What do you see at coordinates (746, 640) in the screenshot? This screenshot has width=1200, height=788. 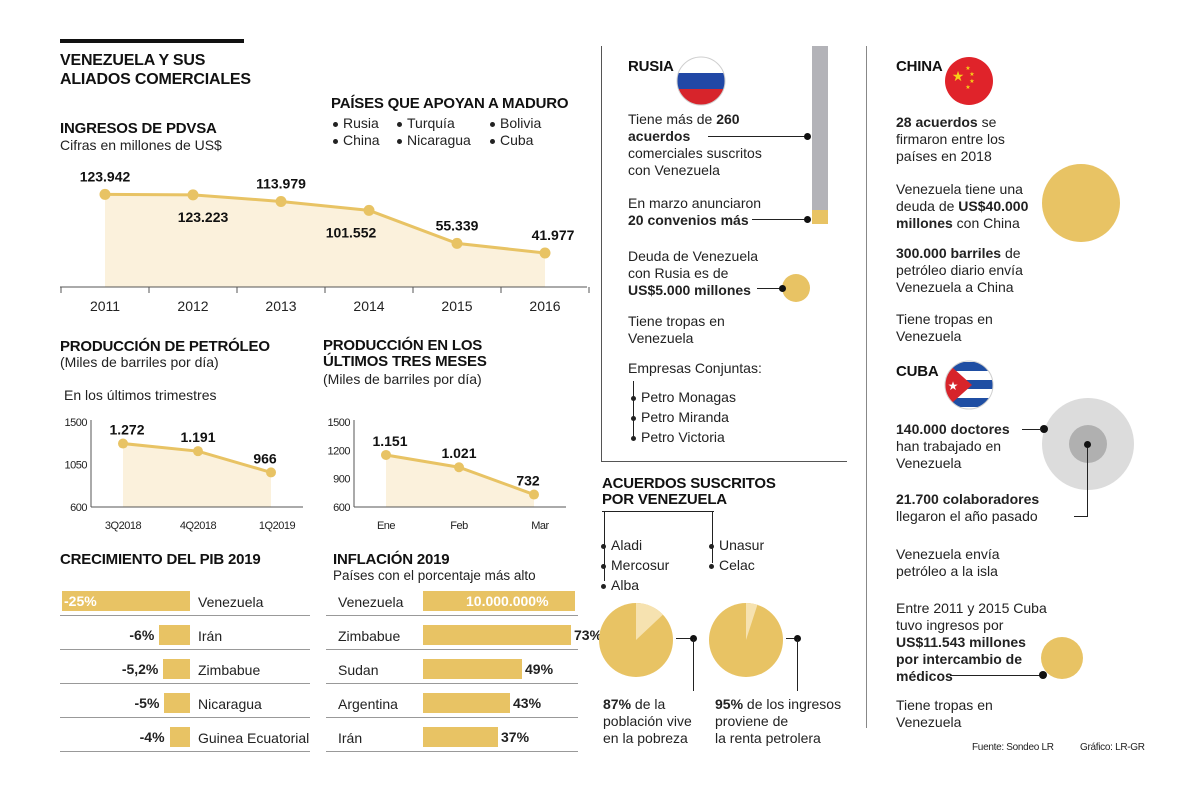 I see `oil-income-pie-chart` at bounding box center [746, 640].